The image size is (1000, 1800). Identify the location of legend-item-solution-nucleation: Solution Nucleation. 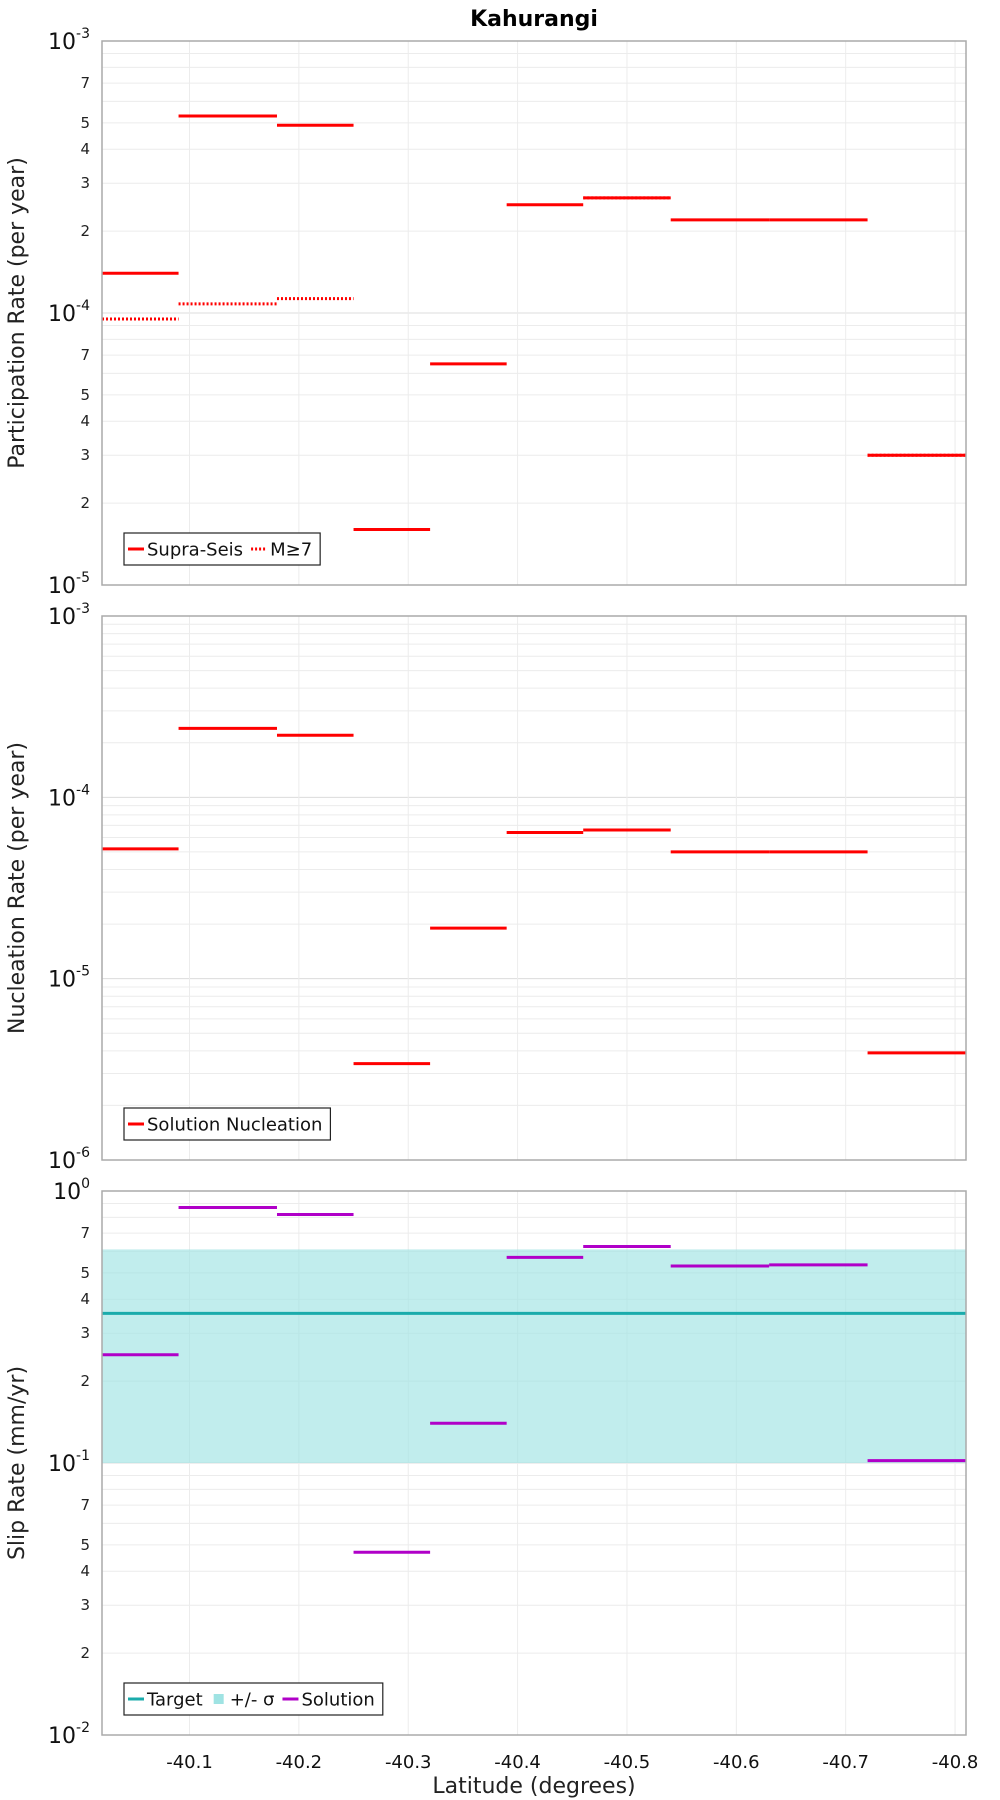
(225, 1125).